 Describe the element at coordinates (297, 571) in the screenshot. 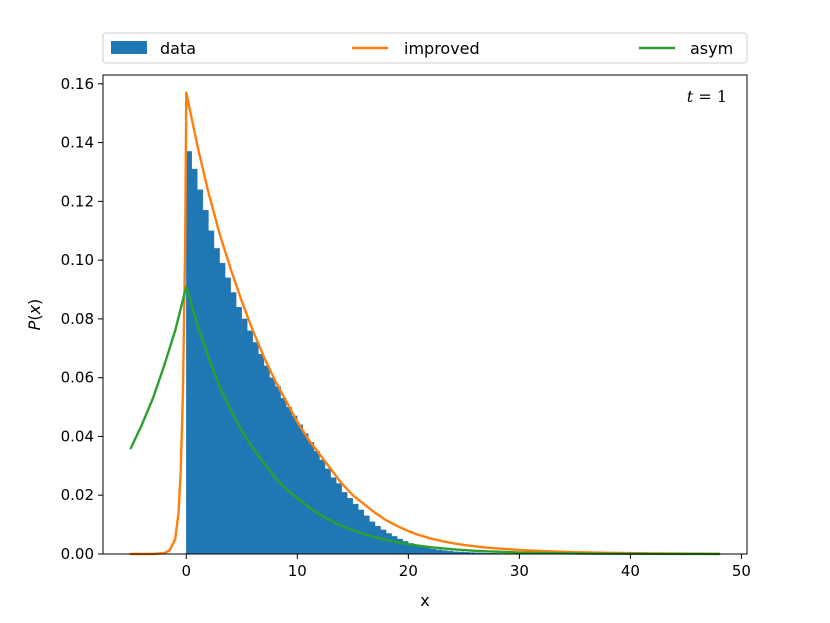

I see `x-tick-label: 10` at that location.